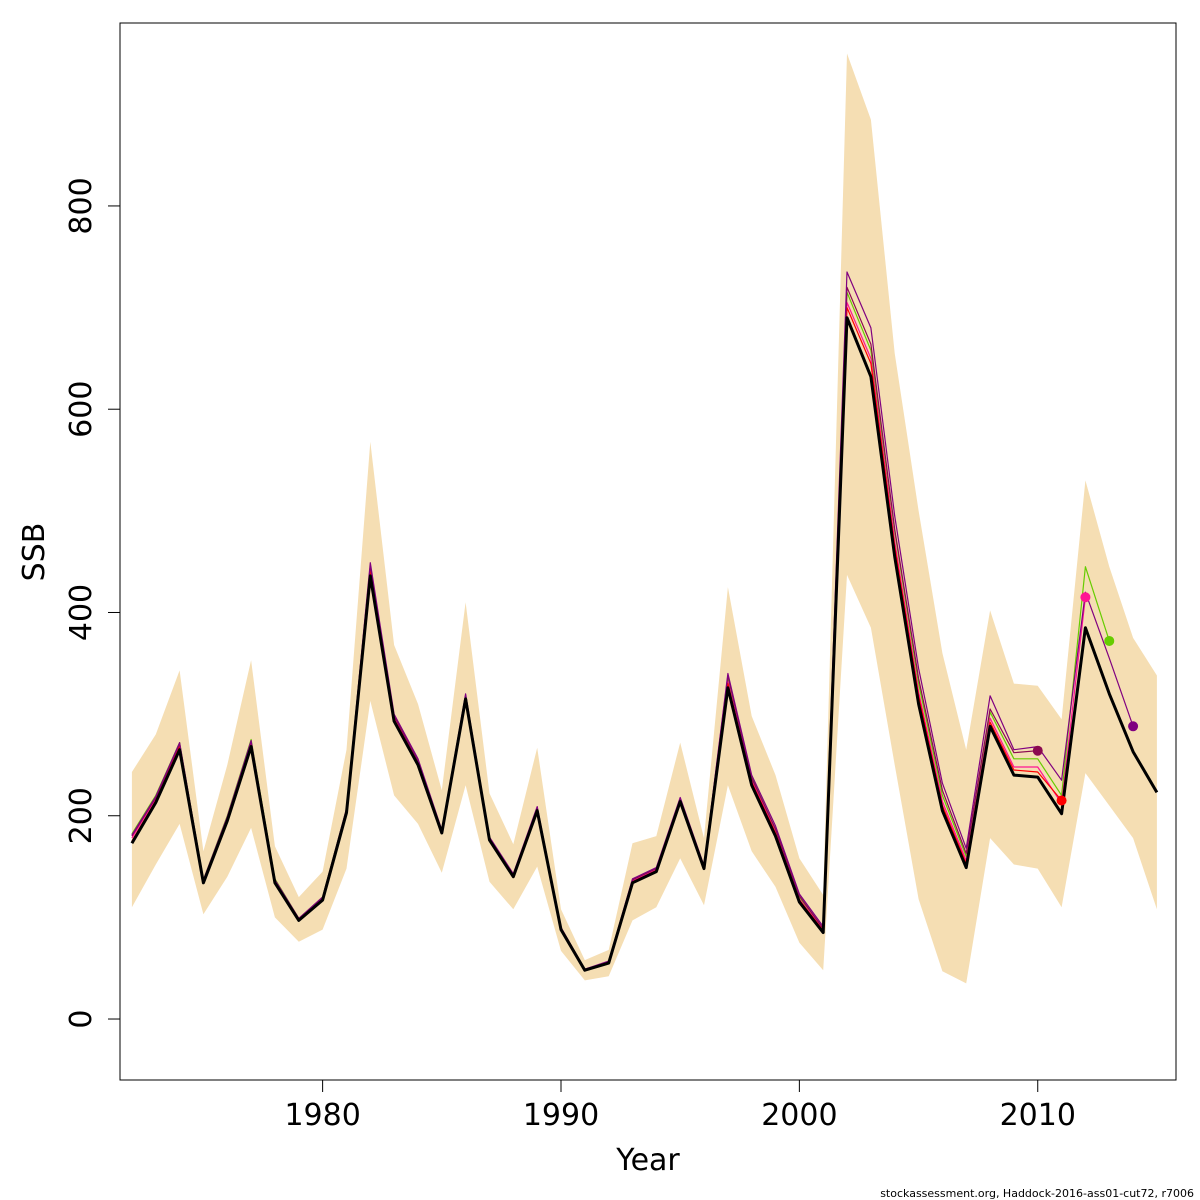  Describe the element at coordinates (81, 1018) in the screenshot. I see `y-tick-label: 0` at that location.